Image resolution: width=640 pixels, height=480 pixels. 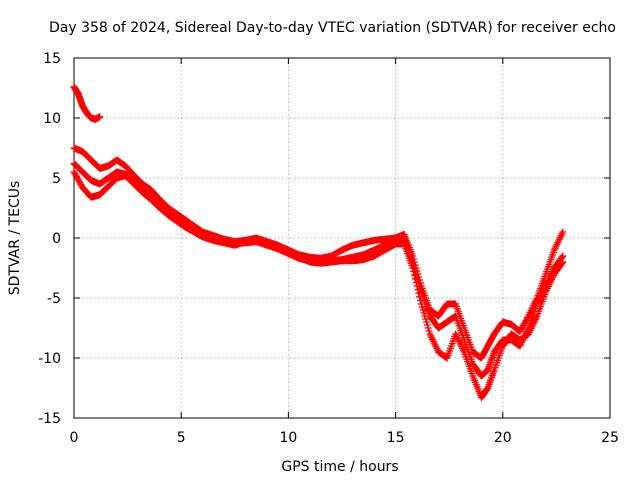 I want to click on y-tick-label: 10, so click(x=52, y=119).